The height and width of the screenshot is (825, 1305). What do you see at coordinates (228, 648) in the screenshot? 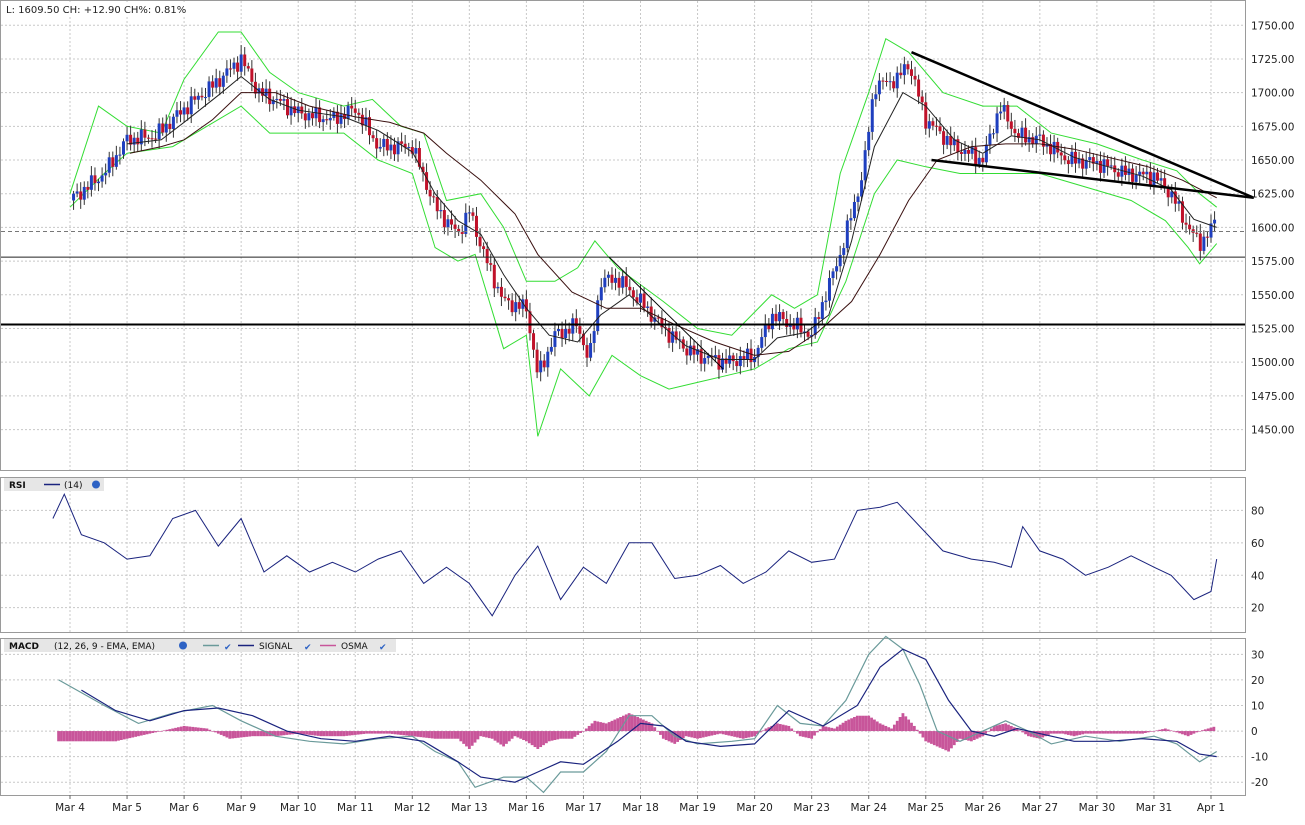
I see `macd-line-toggle-icon: ✔` at bounding box center [228, 648].